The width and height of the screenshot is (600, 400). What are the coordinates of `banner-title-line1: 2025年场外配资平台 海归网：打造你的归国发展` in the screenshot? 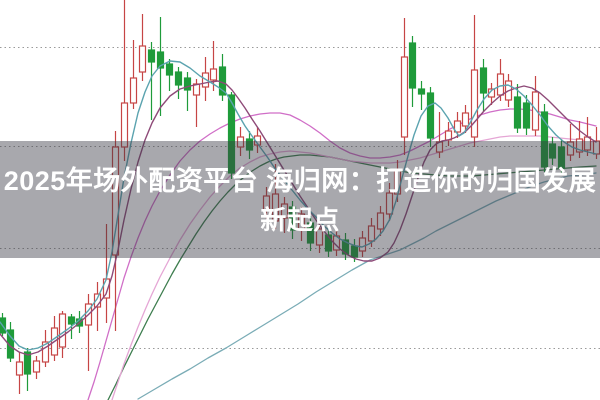 It's located at (300, 180).